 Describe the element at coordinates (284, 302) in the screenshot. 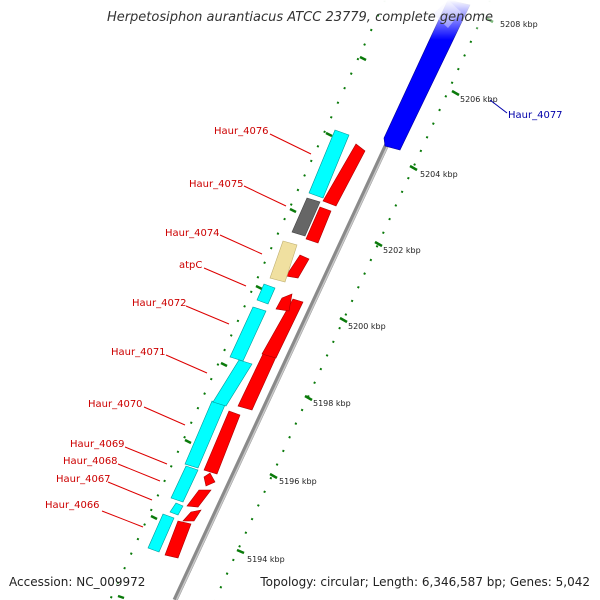

I see `gene-atpc` at that location.